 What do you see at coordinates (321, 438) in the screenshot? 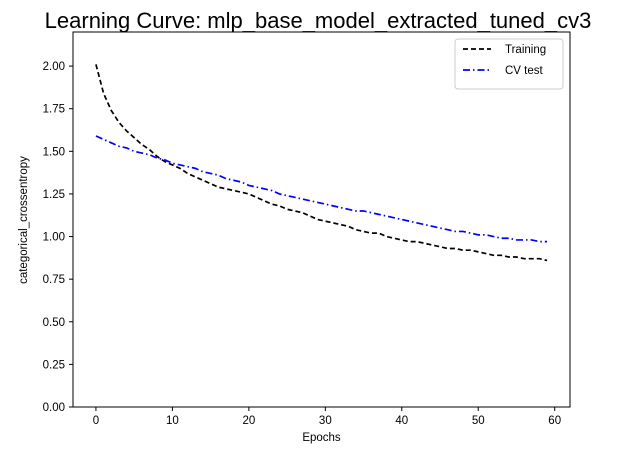
I see `x-axis-label: Epochs` at bounding box center [321, 438].